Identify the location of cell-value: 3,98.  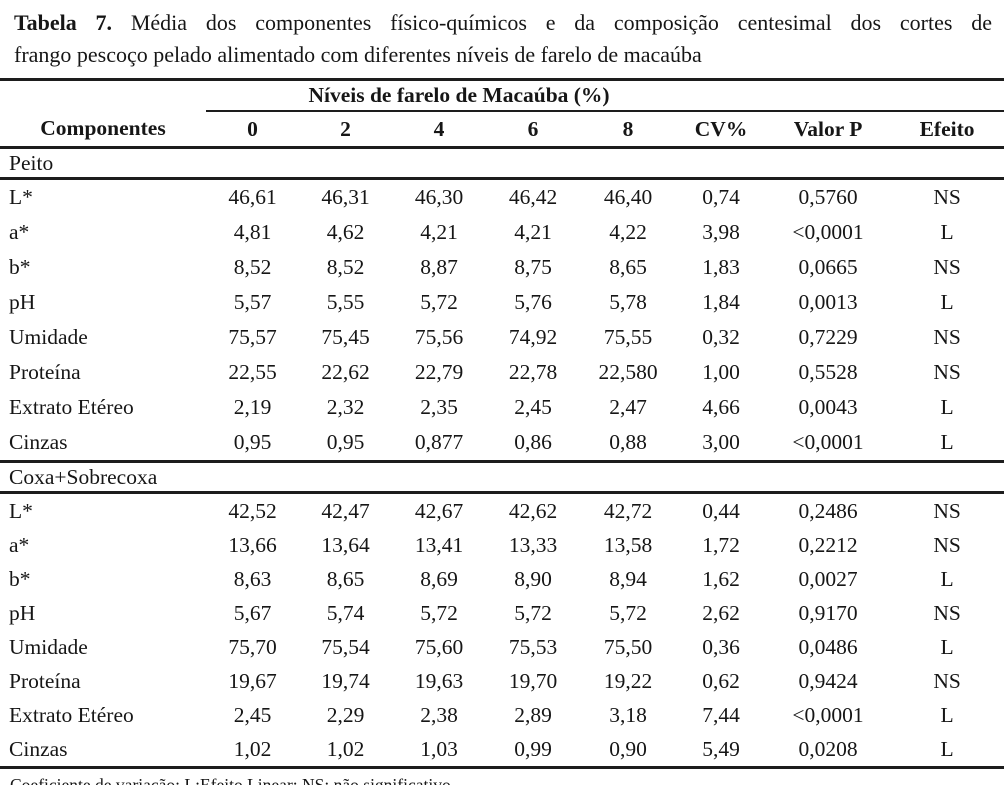
(721, 232).